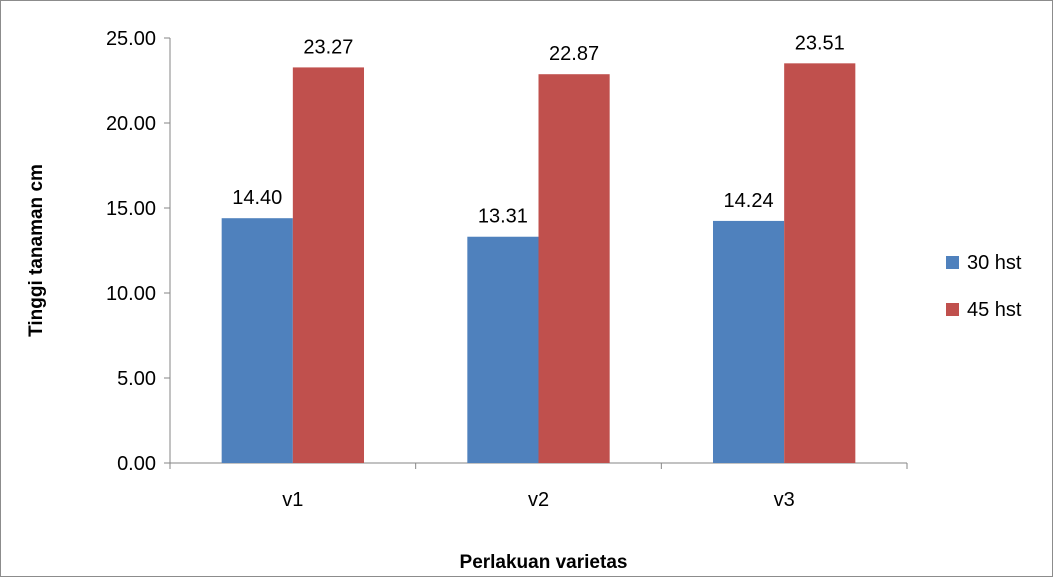  I want to click on y-tick-label: 15.00, so click(131, 209).